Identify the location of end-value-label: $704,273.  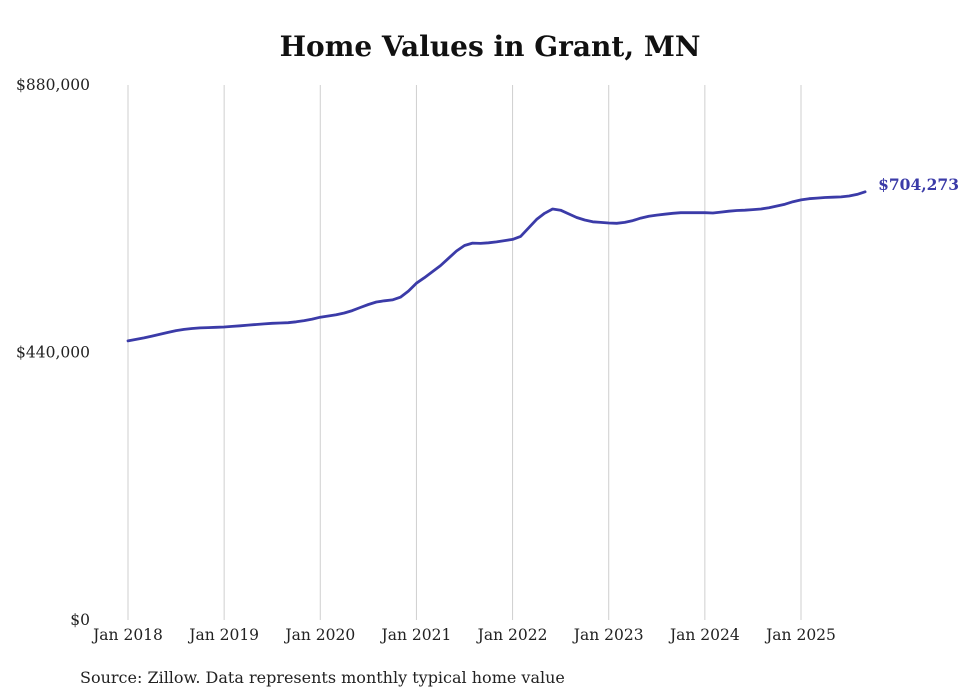
(918, 184).